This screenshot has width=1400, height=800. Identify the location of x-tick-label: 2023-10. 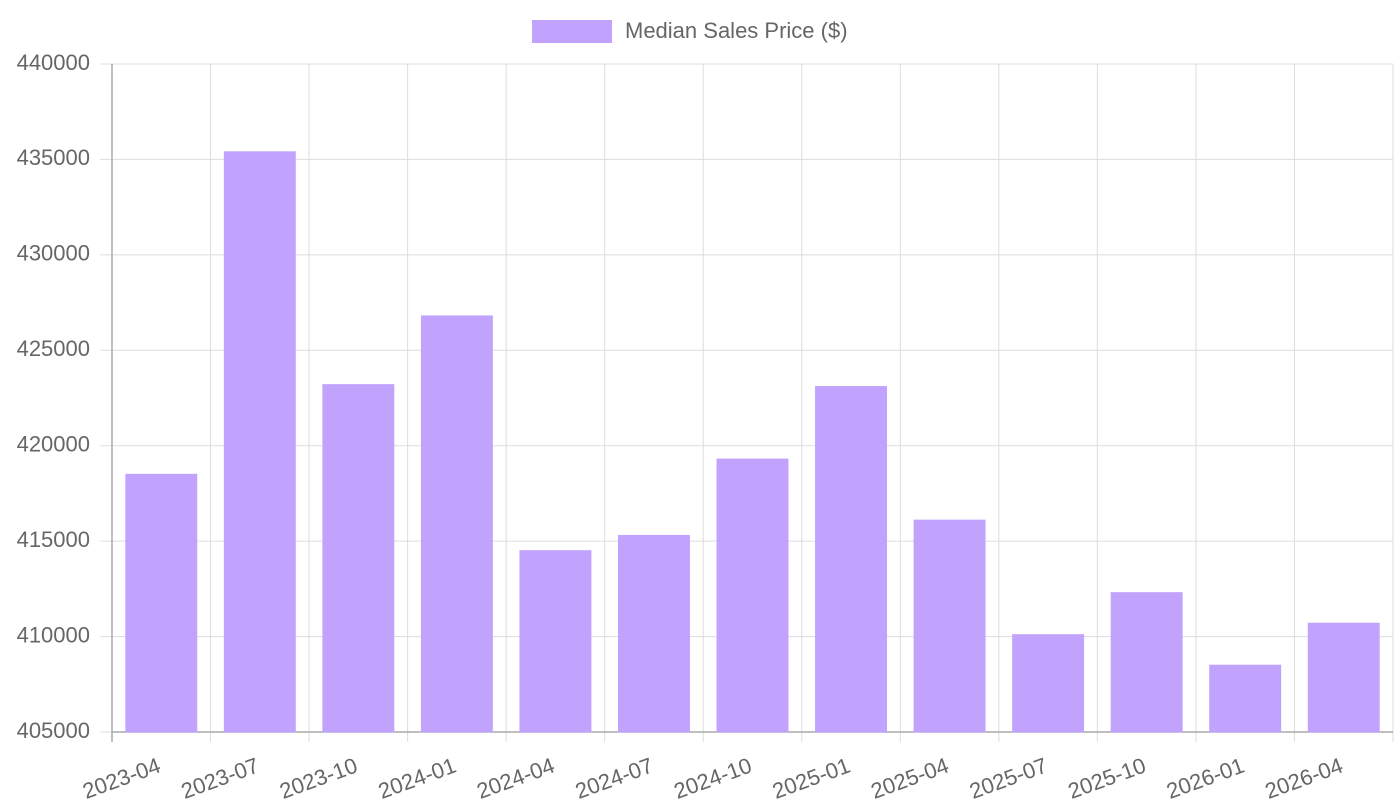
(318, 776).